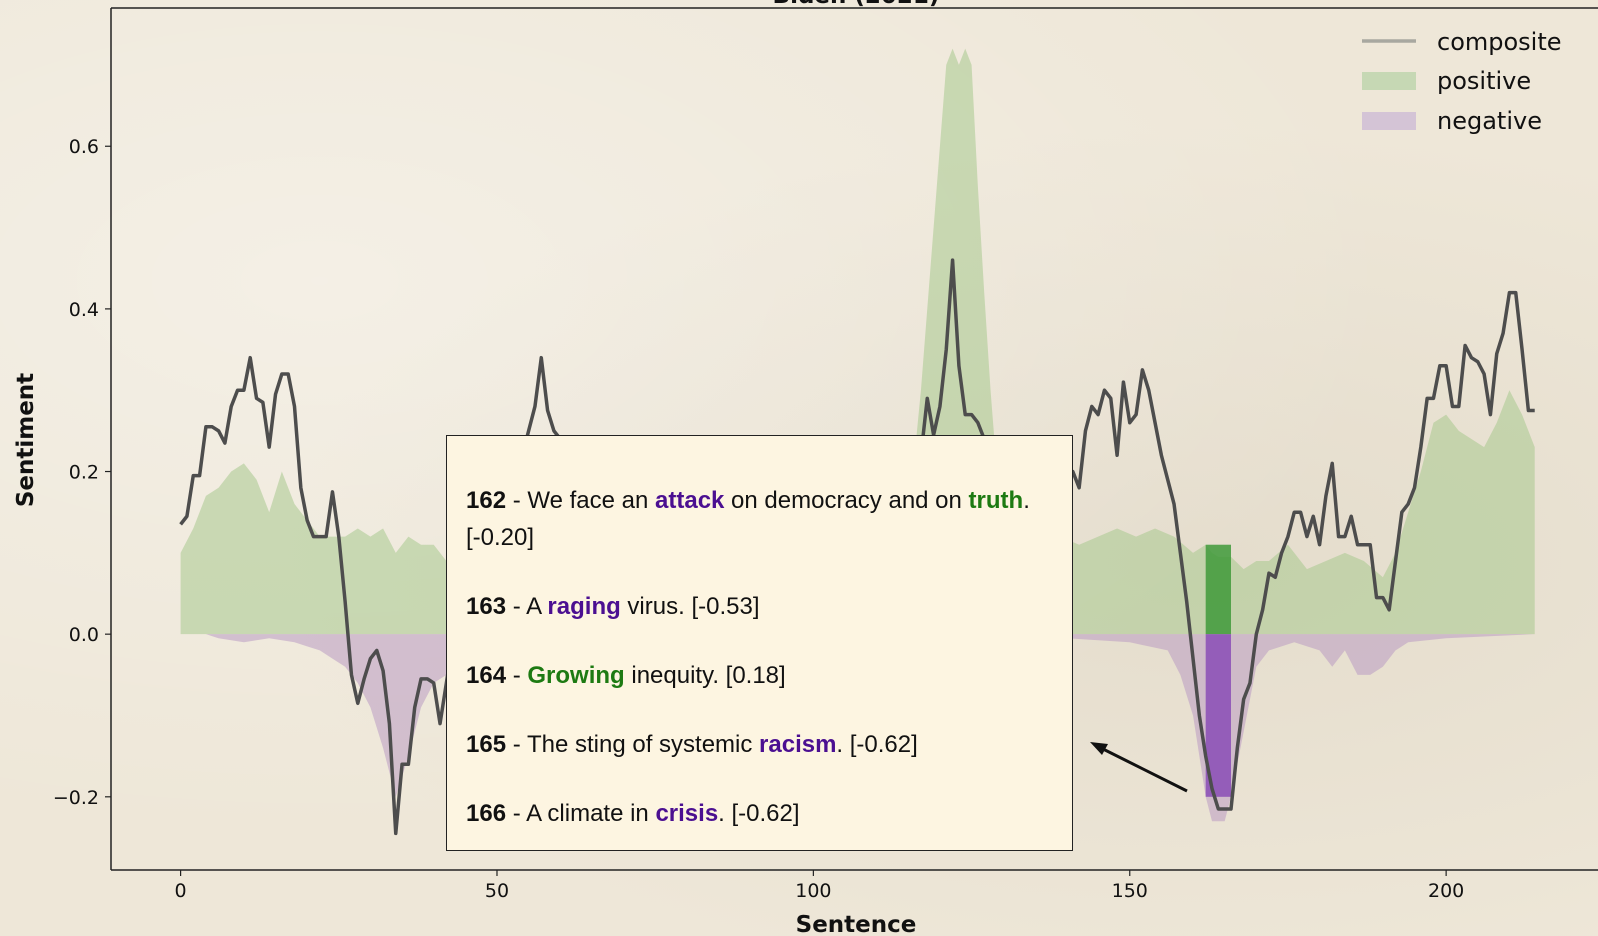 The height and width of the screenshot is (936, 1598). I want to click on sentence-text: A, so click(537, 606).